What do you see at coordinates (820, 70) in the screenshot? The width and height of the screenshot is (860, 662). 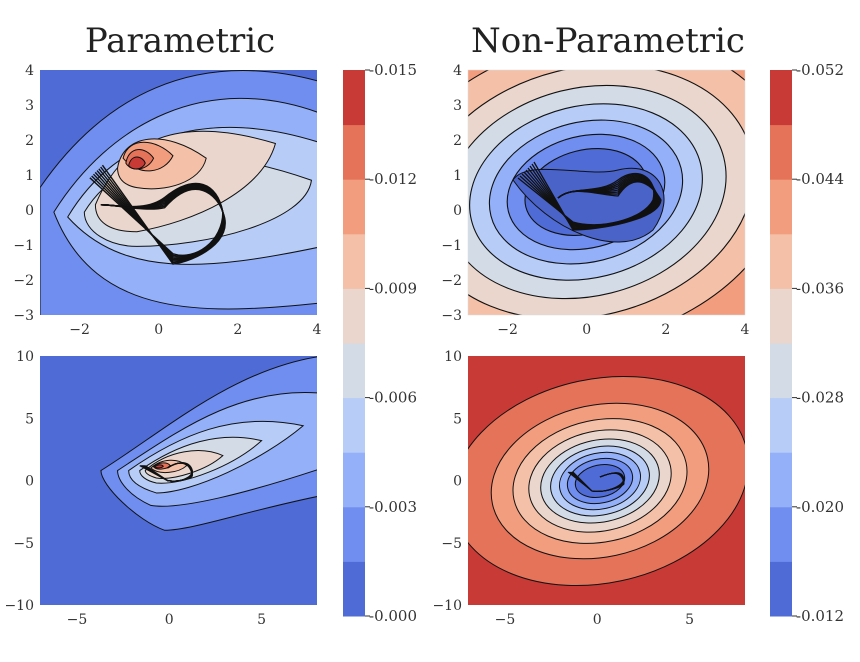 I see `colorbar-tick-label: -0.052` at bounding box center [820, 70].